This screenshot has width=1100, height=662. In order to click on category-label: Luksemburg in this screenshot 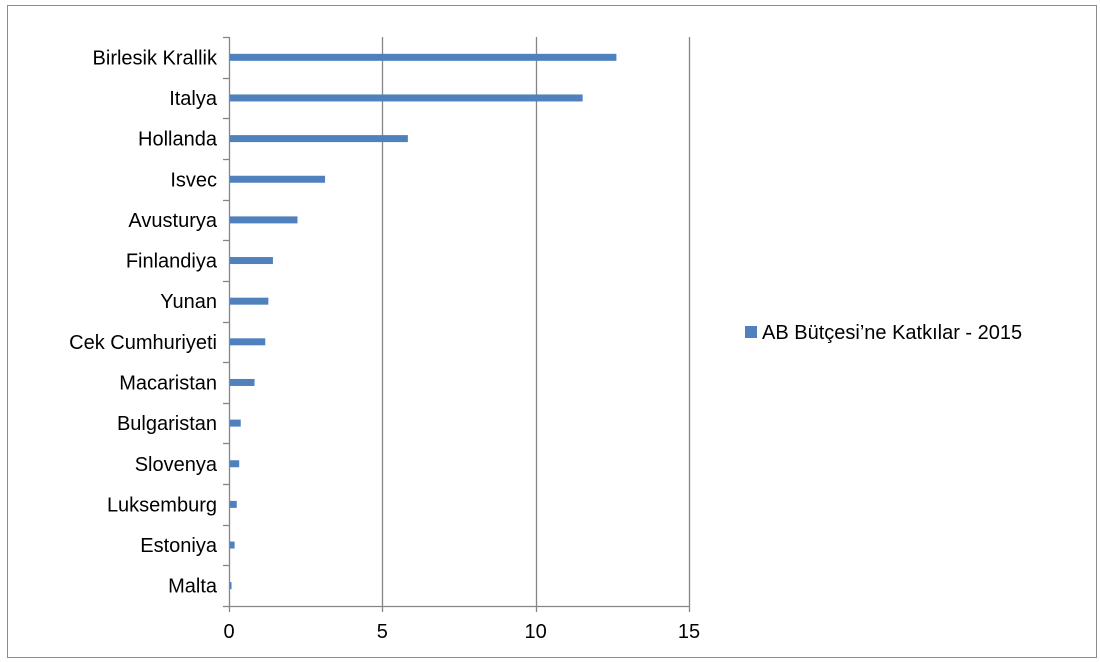, I will do `click(162, 505)`.